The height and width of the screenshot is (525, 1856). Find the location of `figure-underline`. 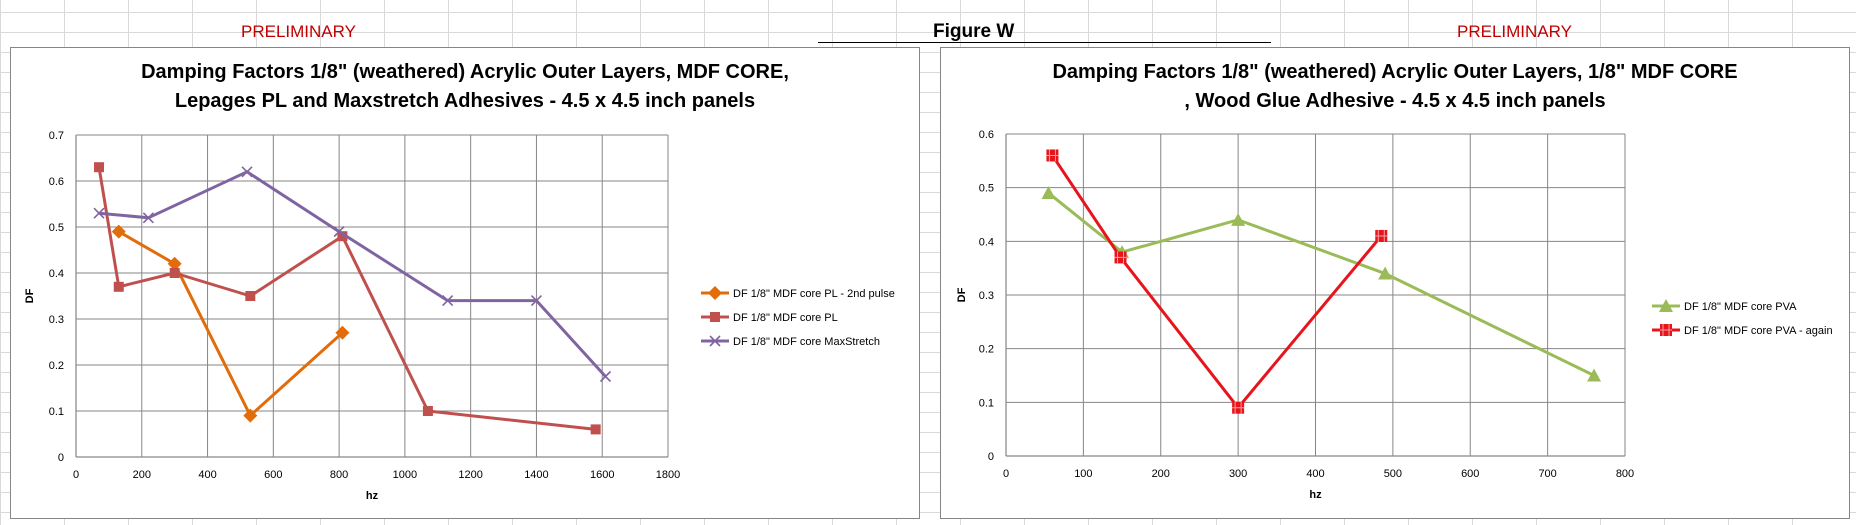

figure-underline is located at coordinates (1044, 42).